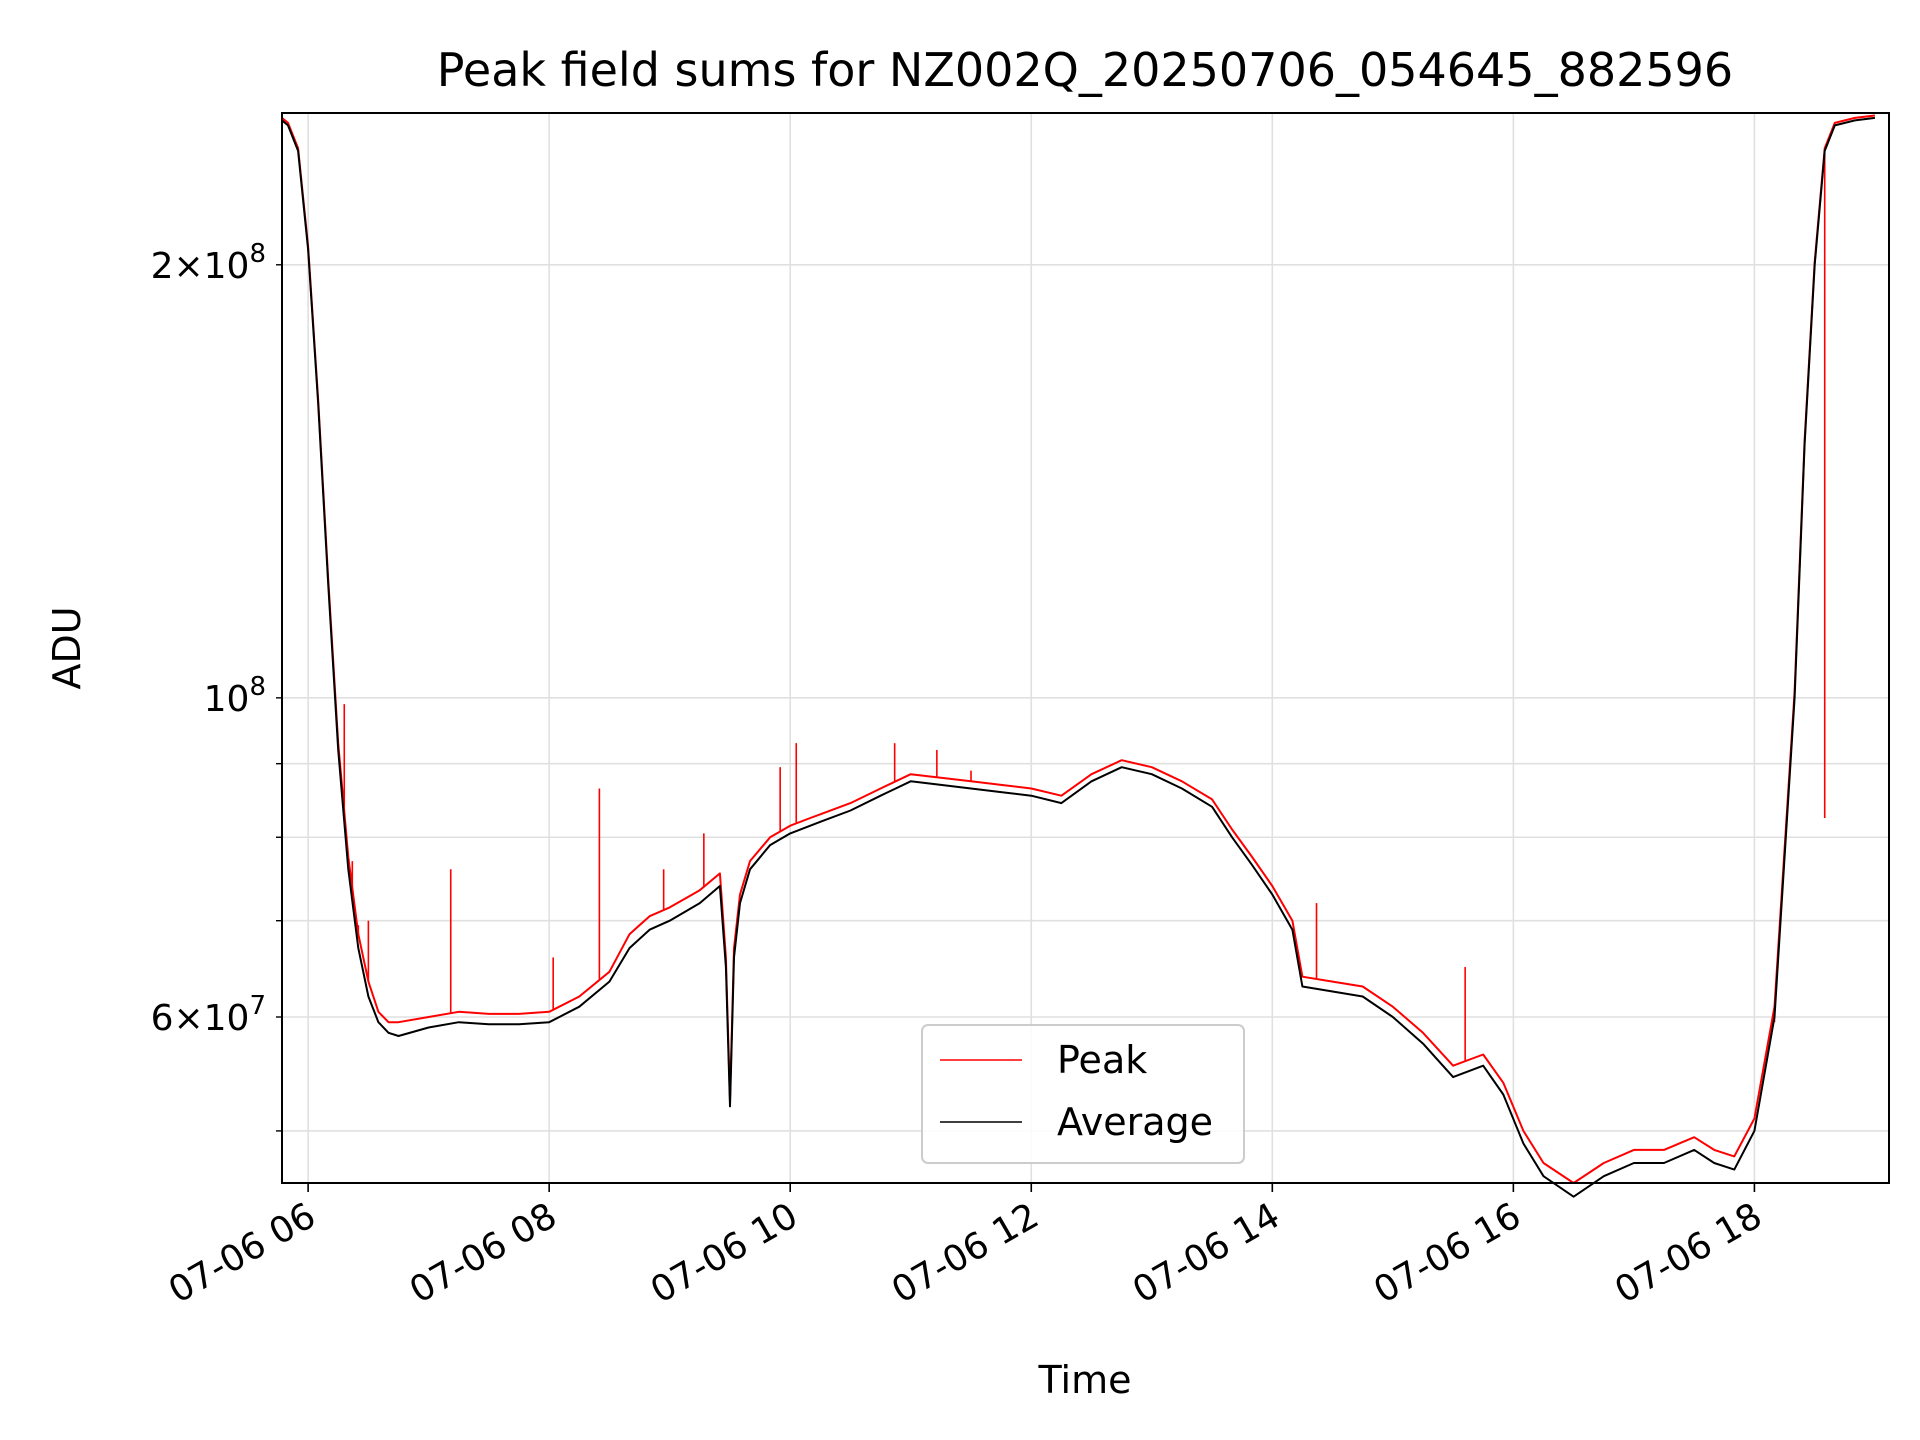 The height and width of the screenshot is (1440, 1920). Describe the element at coordinates (1085, 1380) in the screenshot. I see `x-axis-label: Time` at that location.